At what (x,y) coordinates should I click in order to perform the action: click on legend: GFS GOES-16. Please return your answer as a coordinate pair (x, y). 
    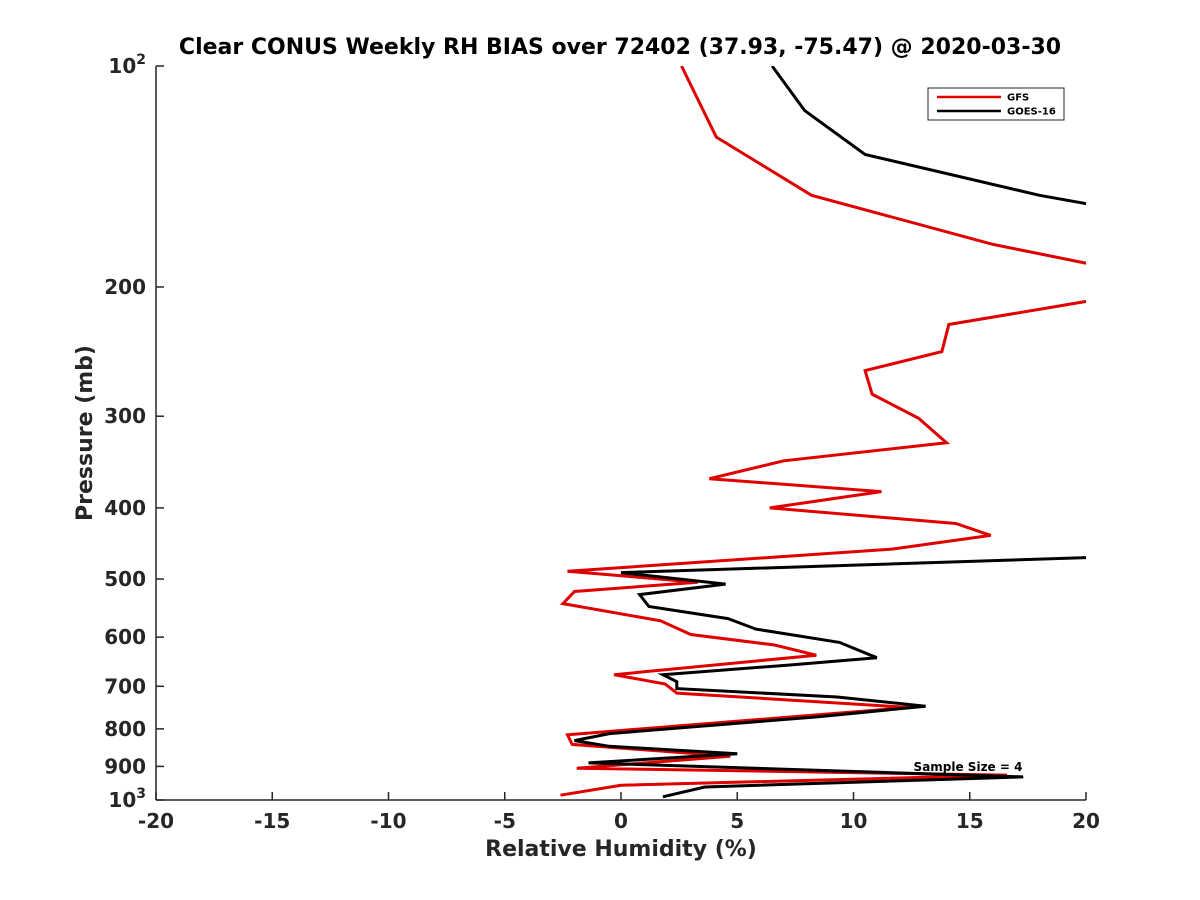
    Looking at the image, I should click on (996, 104).